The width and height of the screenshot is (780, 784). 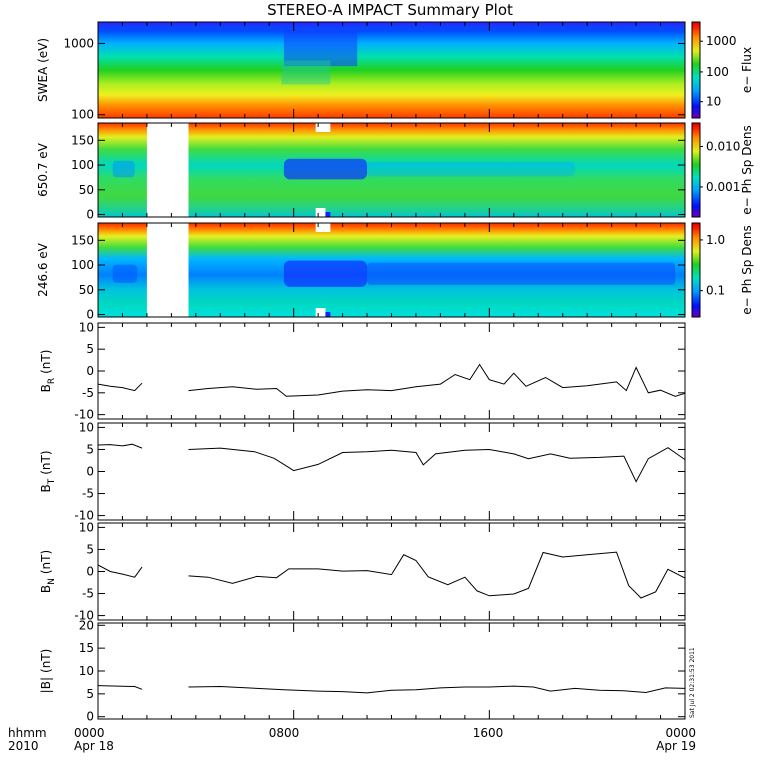 What do you see at coordinates (46, 685) in the screenshot?
I see `y-axis-label-main: |B|` at bounding box center [46, 685].